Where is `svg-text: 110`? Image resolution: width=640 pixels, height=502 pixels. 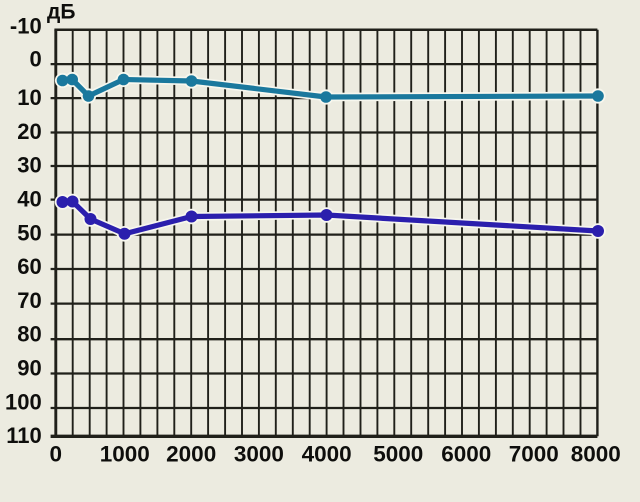
svg-text: 110 is located at coordinates (24, 435).